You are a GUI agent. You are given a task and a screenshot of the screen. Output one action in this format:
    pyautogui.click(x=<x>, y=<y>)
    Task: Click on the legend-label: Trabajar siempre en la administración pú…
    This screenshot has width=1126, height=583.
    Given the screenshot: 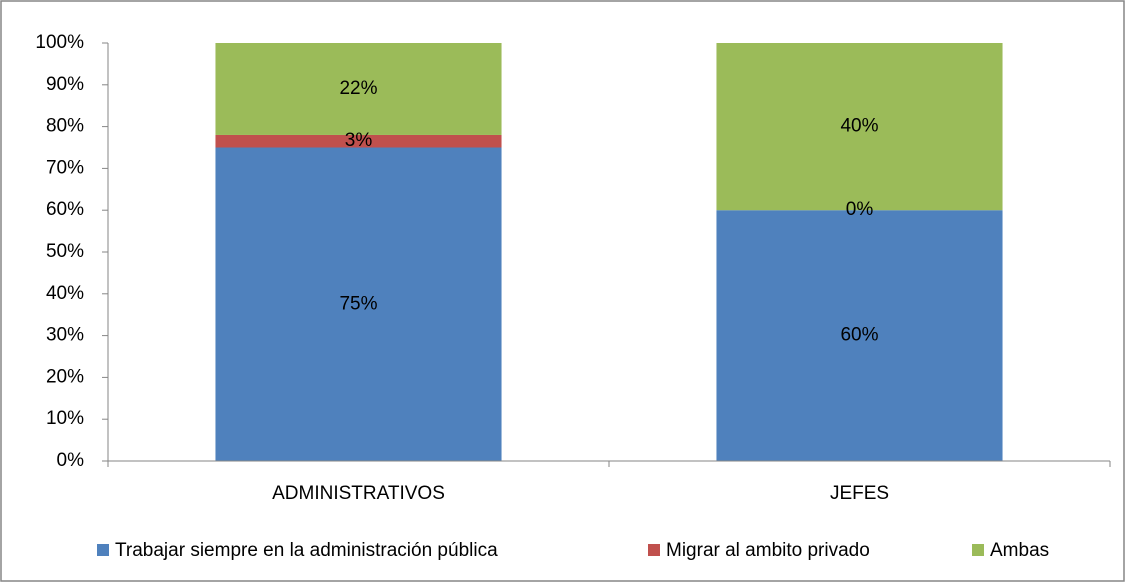 What is the action you would take?
    pyautogui.click(x=306, y=550)
    